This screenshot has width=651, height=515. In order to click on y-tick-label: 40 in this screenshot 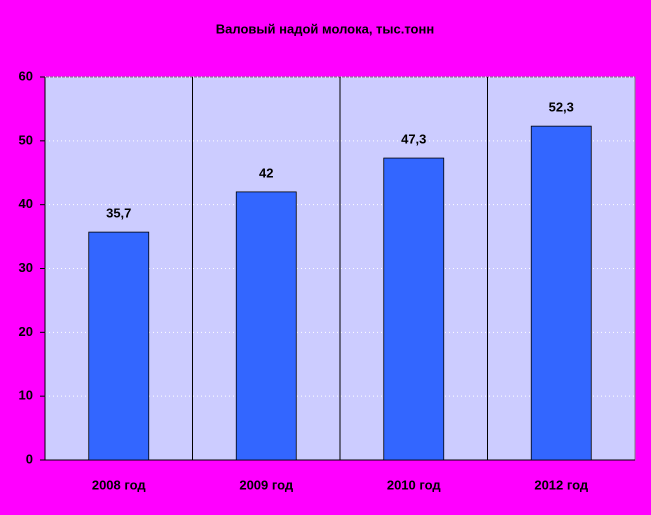, I will do `click(26, 203)`.